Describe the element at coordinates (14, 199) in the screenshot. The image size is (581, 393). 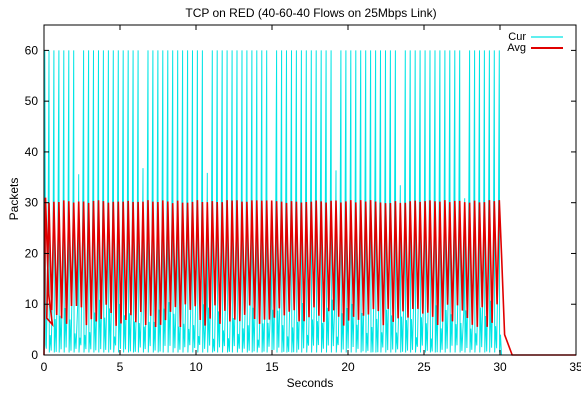
I see `y-axis-label: Packets` at that location.